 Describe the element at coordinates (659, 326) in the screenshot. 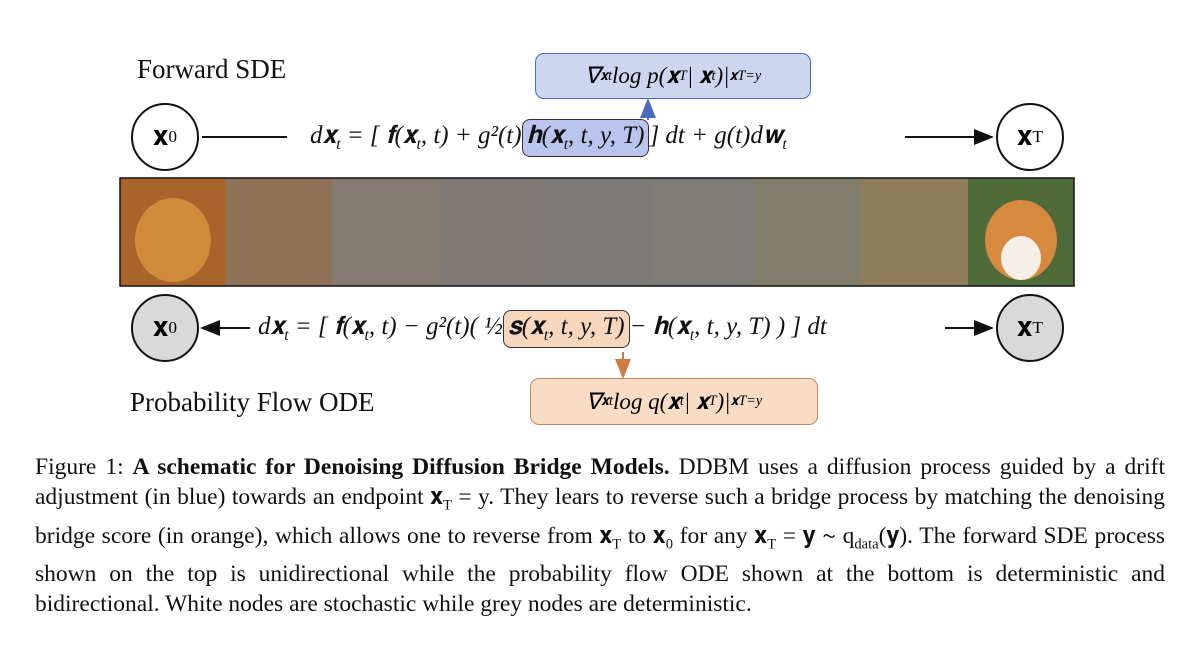

I see `text-run: − 𝐡(𝐱` at that location.